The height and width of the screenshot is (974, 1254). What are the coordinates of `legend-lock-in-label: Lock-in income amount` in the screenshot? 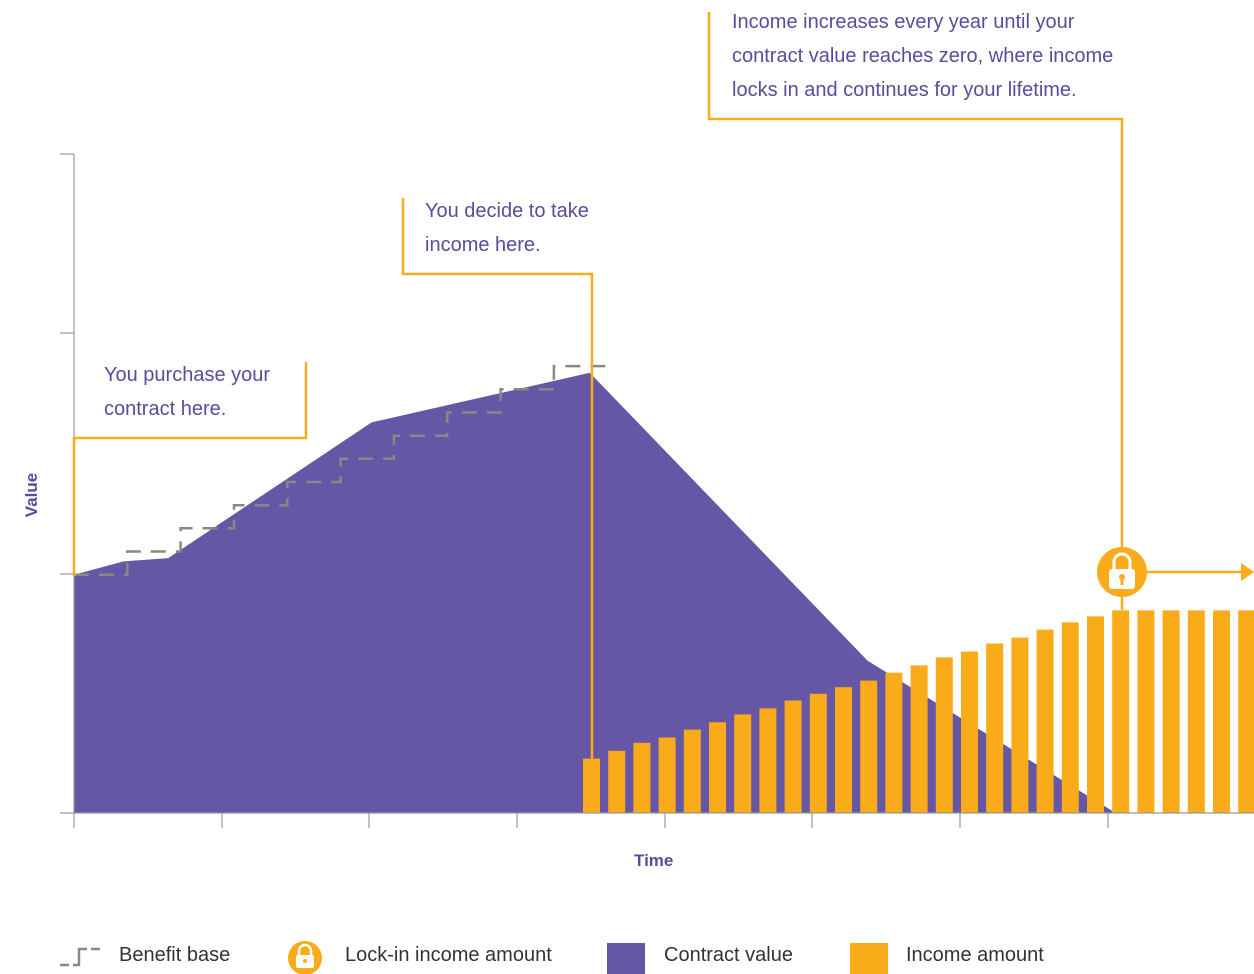 It's located at (448, 955).